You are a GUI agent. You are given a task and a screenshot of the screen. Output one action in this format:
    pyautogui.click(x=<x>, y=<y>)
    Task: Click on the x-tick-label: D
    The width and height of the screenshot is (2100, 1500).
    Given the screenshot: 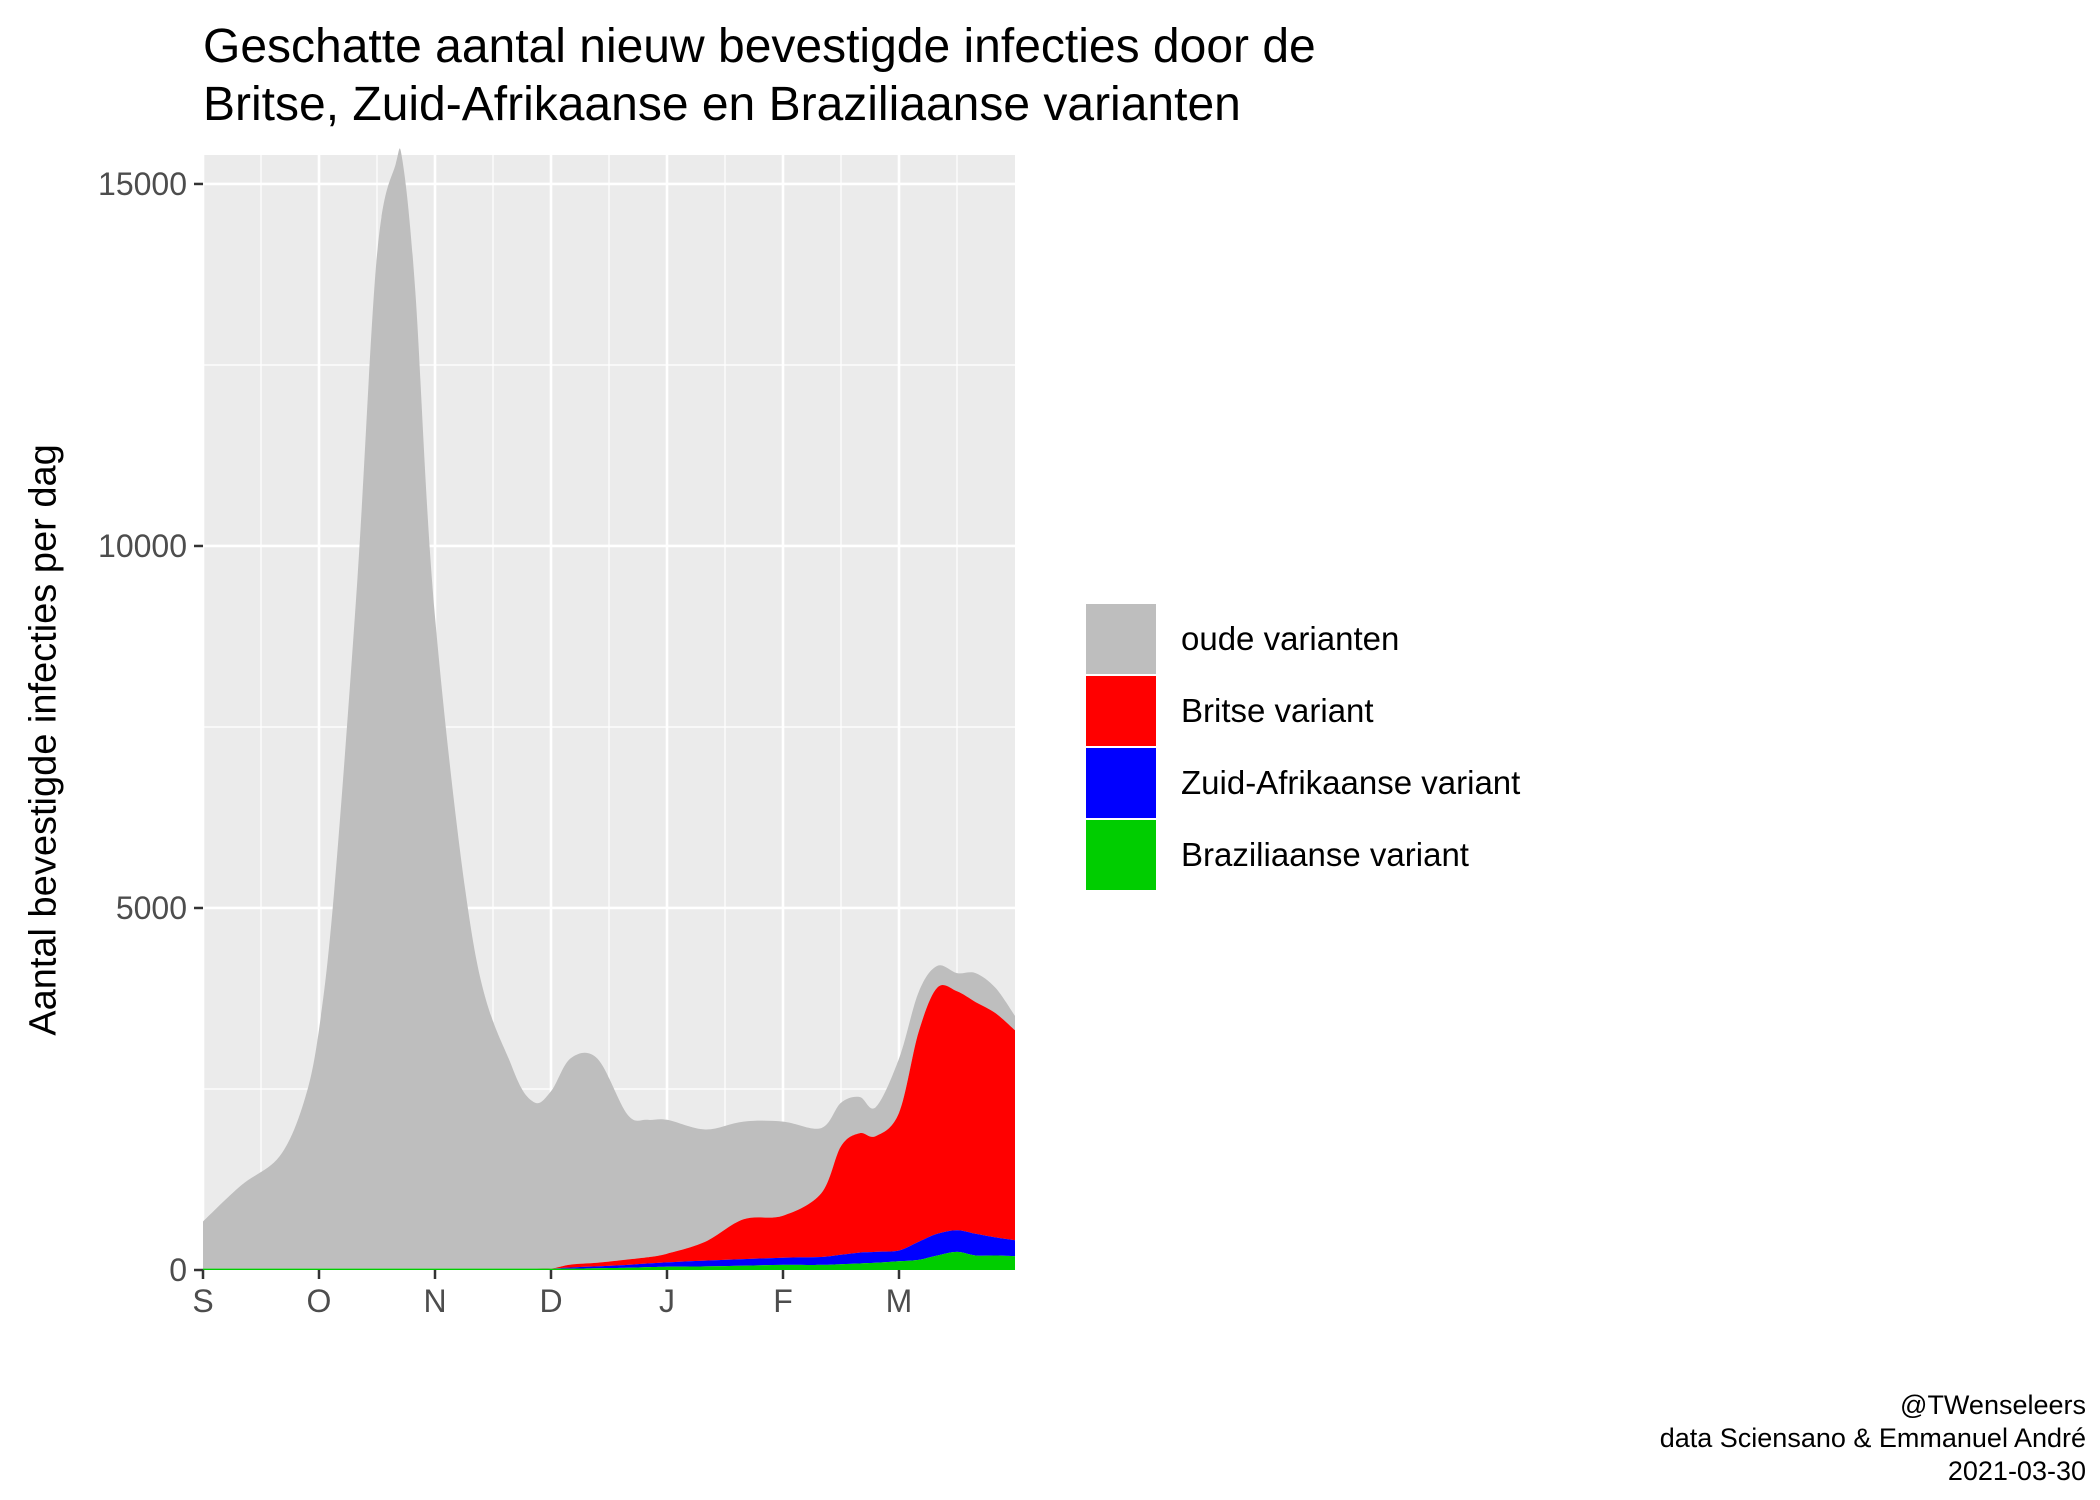 What is the action you would take?
    pyautogui.click(x=550, y=1301)
    